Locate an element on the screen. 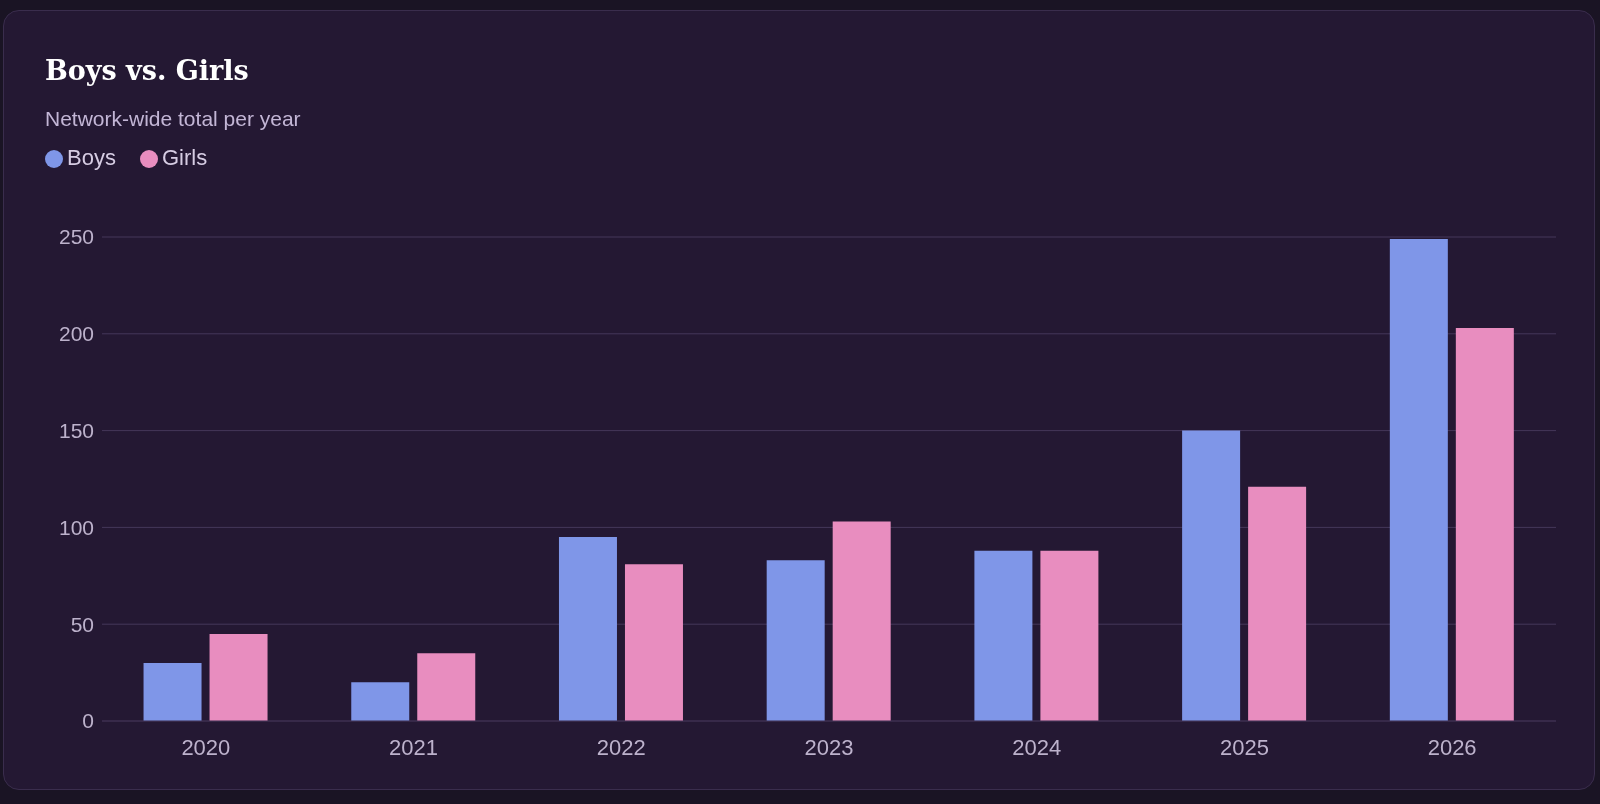 The height and width of the screenshot is (804, 1600). y-tick-label: 150 is located at coordinates (76, 431).